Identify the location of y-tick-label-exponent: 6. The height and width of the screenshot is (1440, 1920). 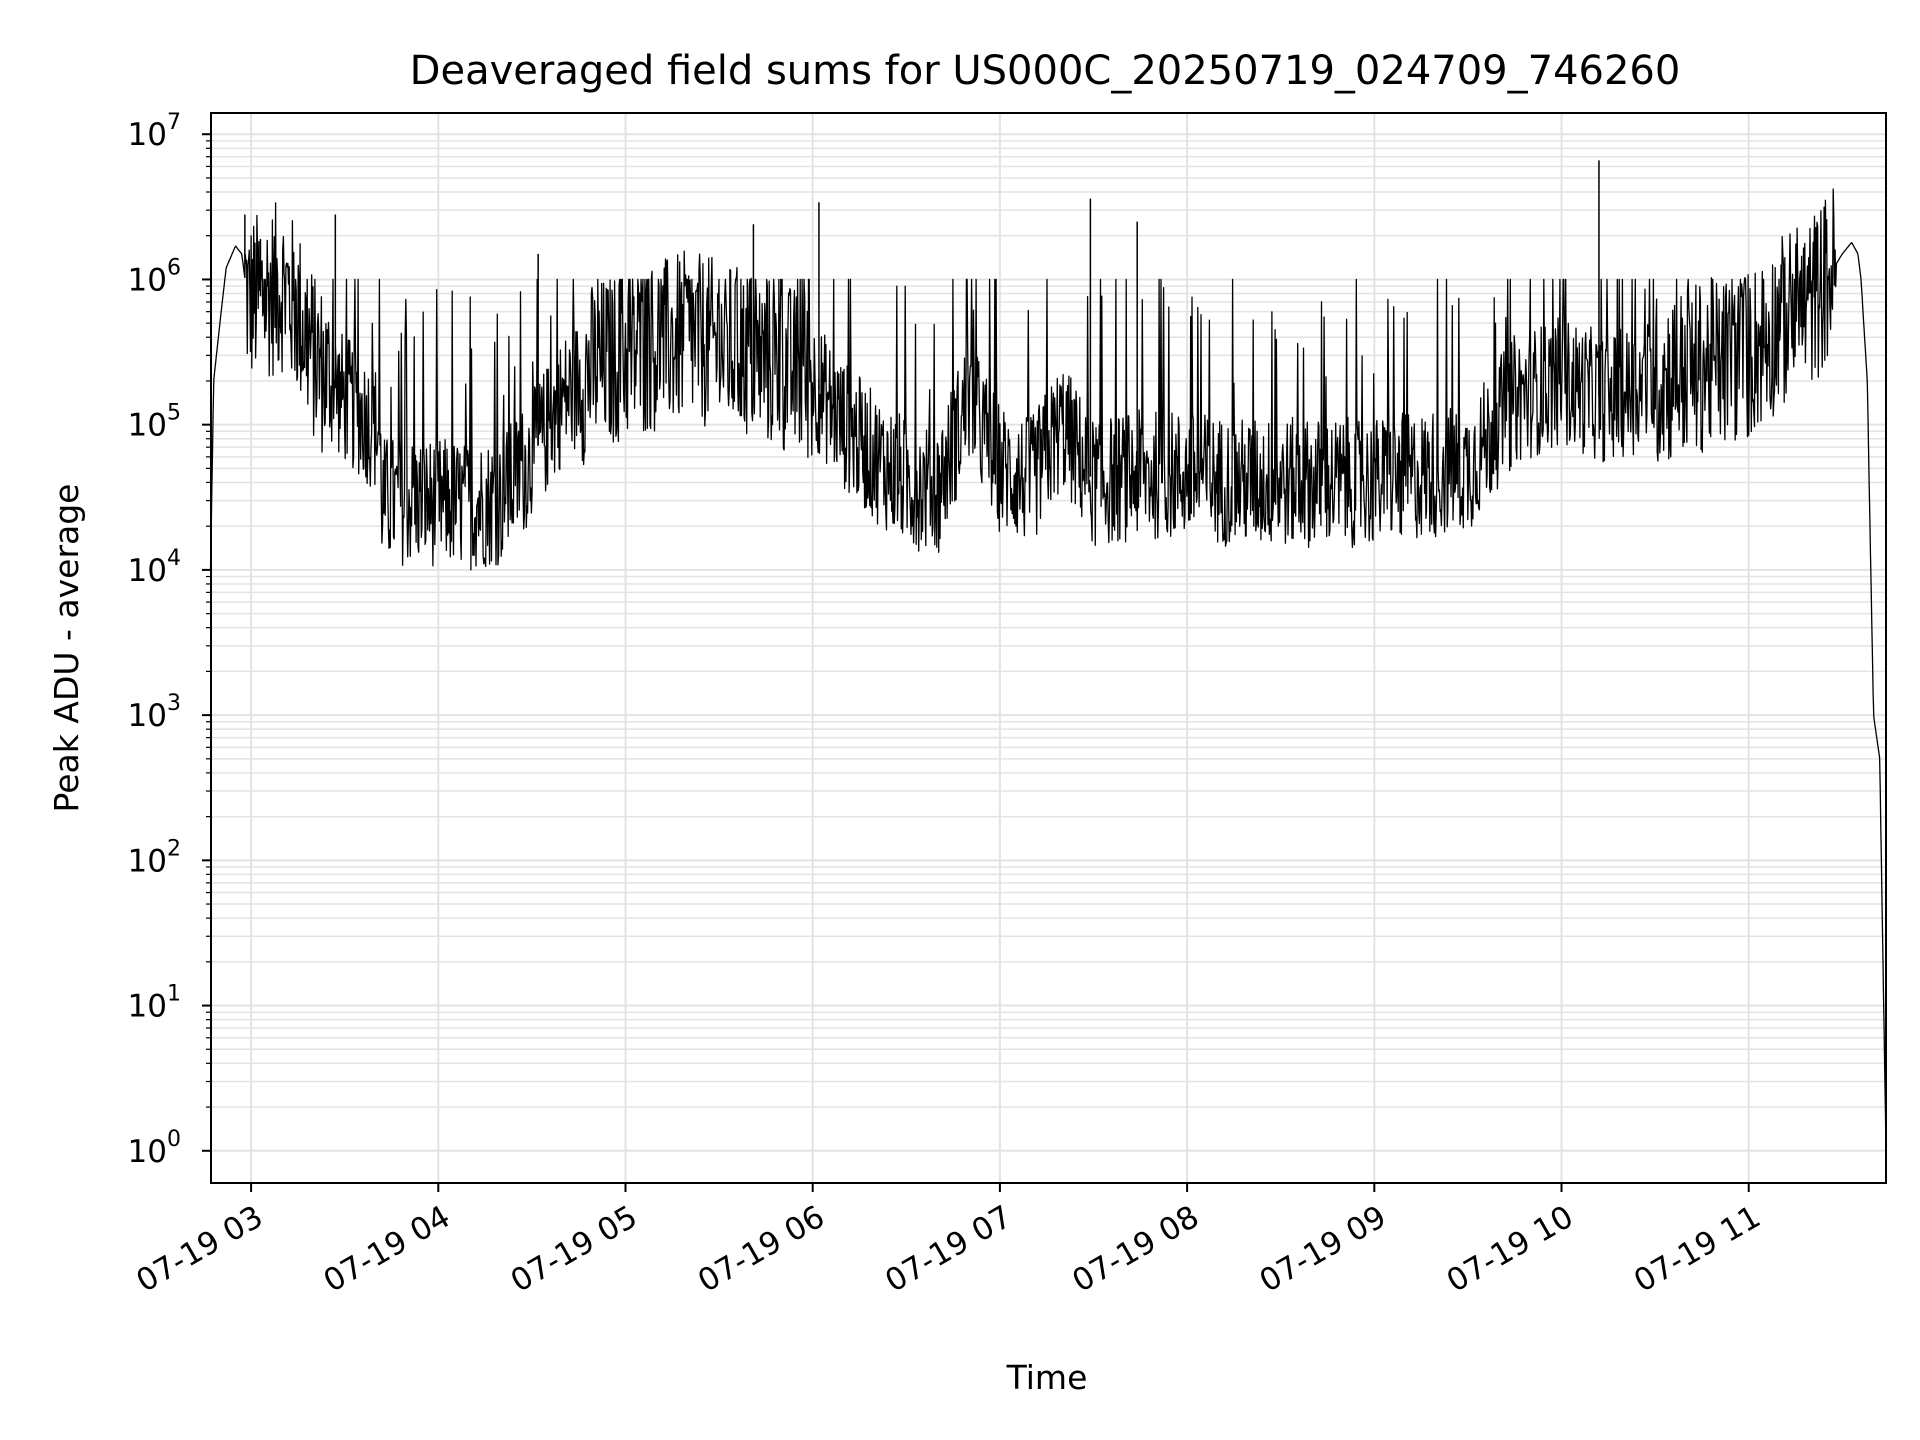
(174, 267).